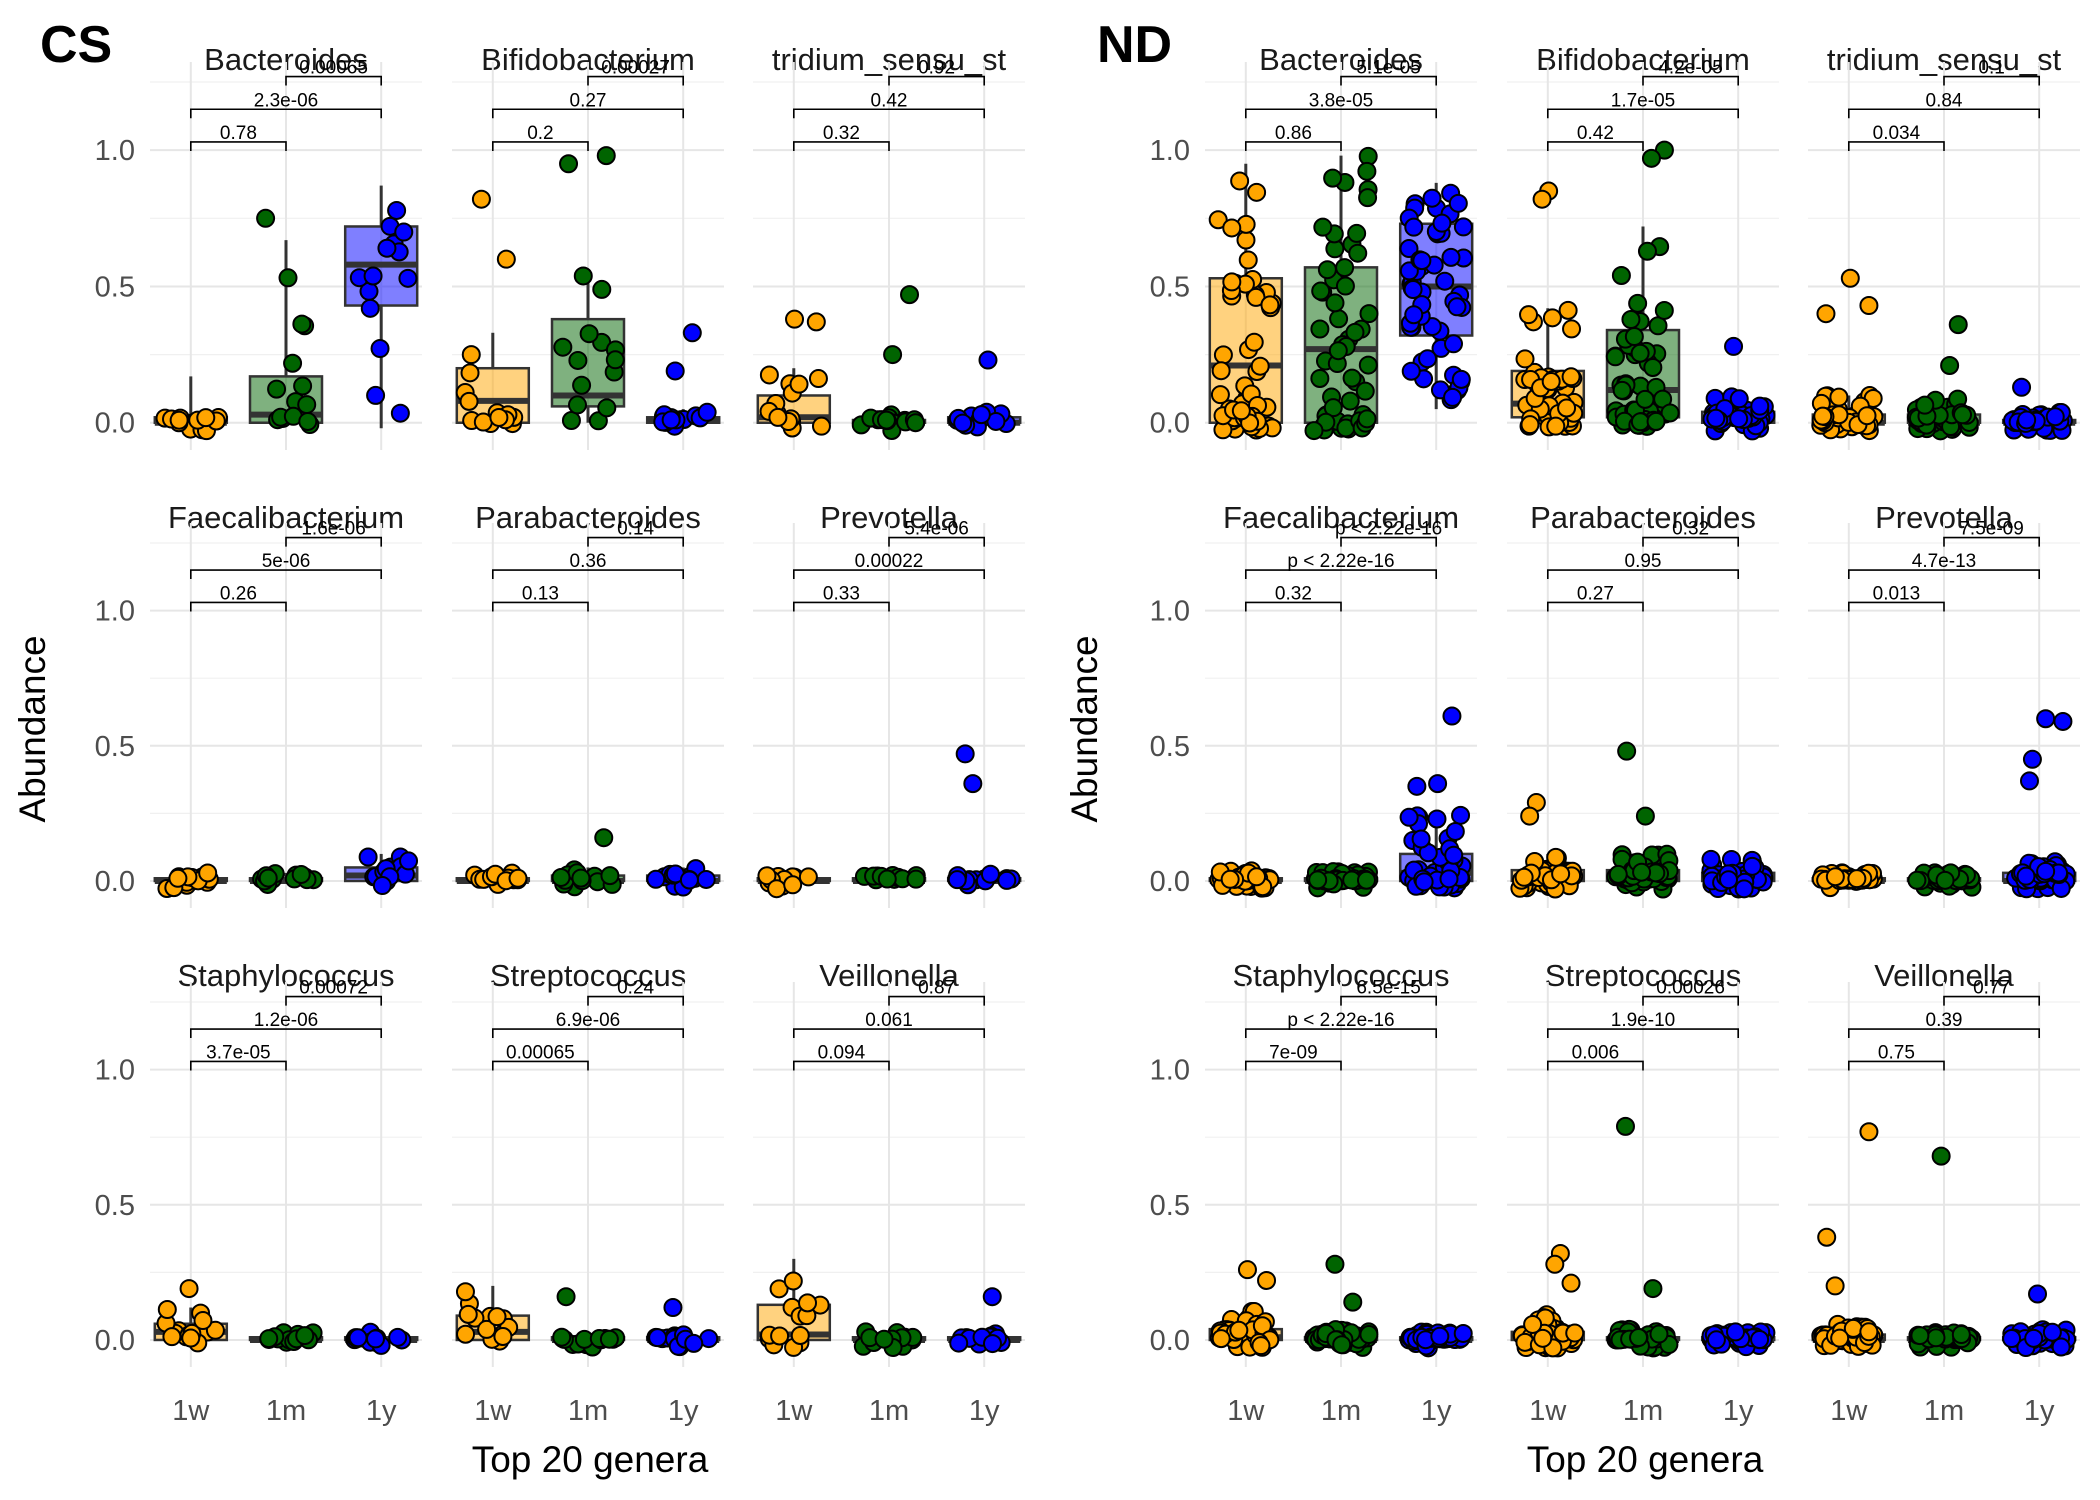  I want to click on p-value-label: 0.84, so click(1944, 100).